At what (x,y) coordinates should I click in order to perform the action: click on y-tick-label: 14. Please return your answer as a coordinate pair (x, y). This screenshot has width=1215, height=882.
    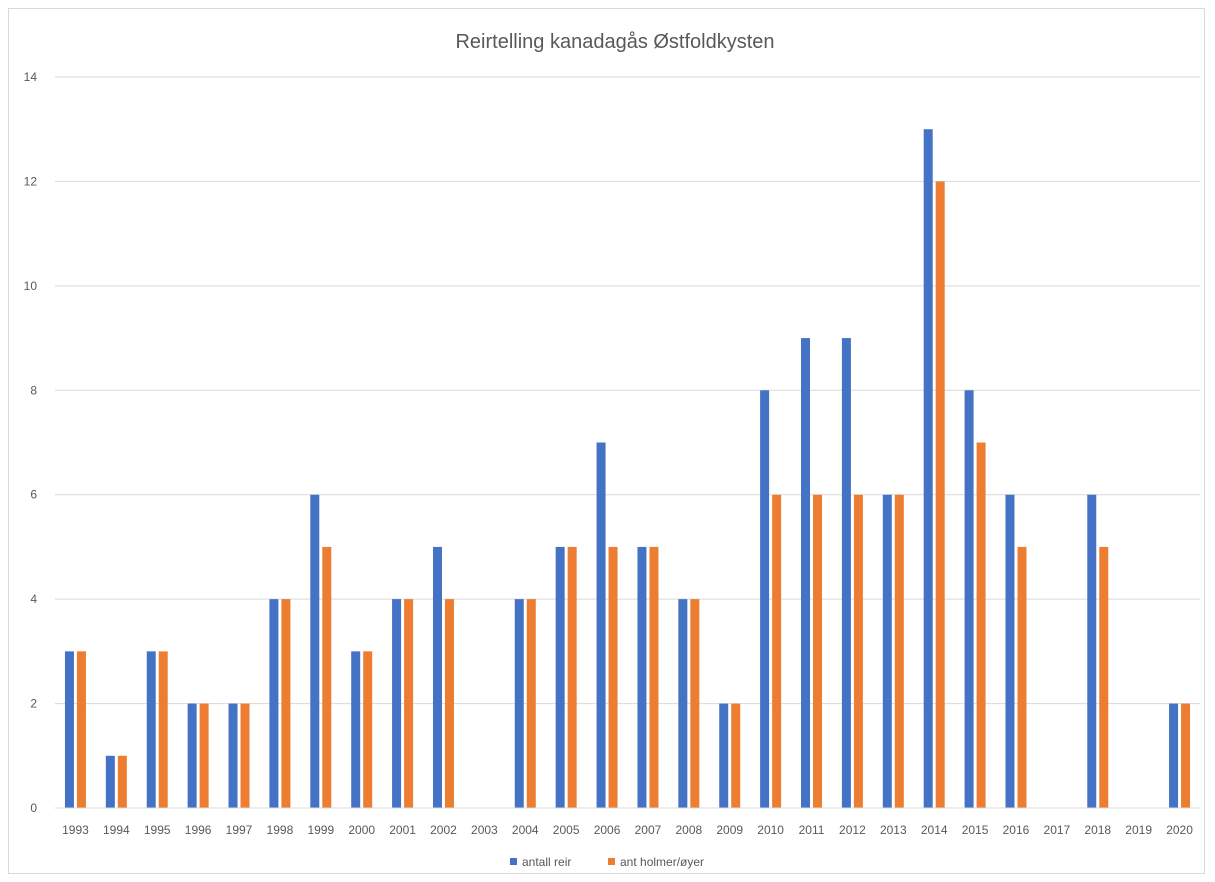
    Looking at the image, I should click on (31, 77).